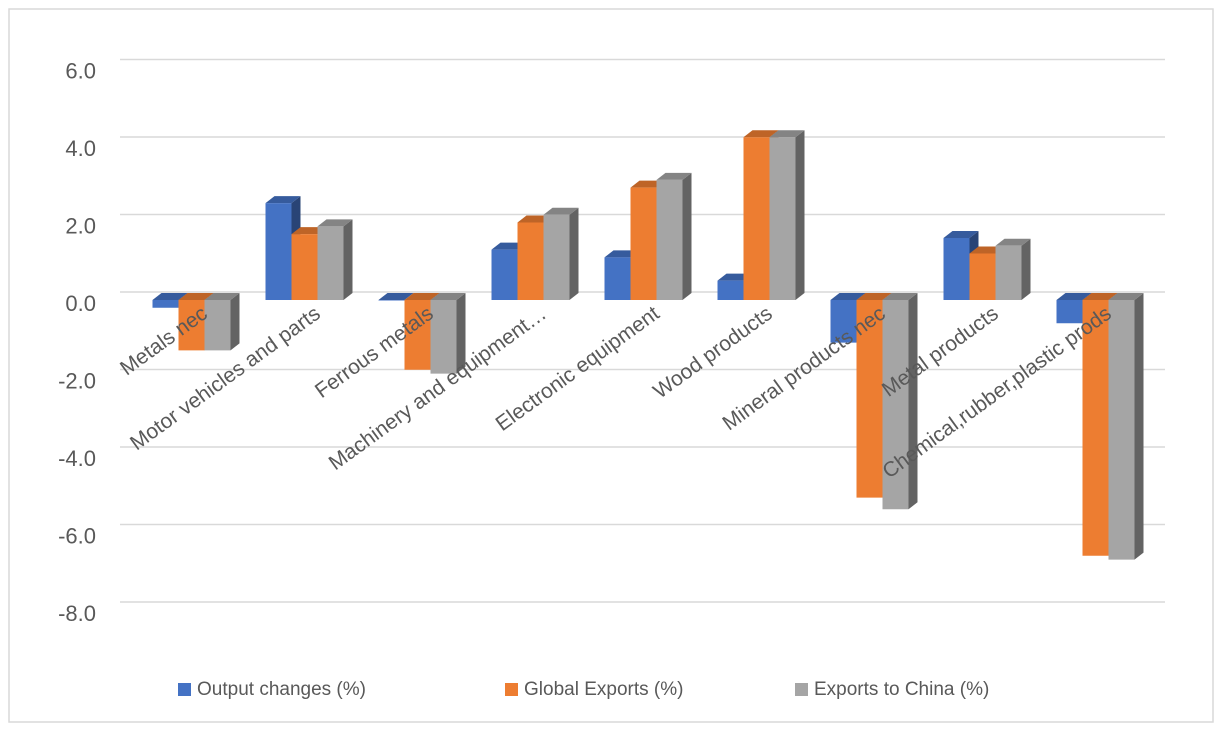 Image resolution: width=1222 pixels, height=731 pixels. I want to click on legend-item: Output changes (%), so click(272, 689).